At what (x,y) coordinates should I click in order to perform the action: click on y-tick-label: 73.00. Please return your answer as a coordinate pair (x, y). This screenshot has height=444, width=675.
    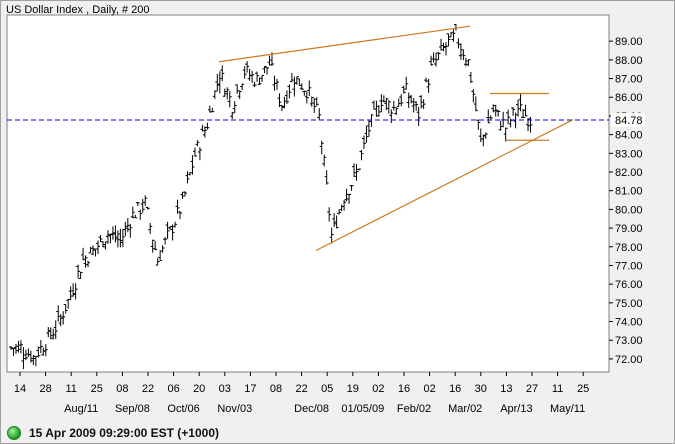
    Looking at the image, I should click on (629, 341).